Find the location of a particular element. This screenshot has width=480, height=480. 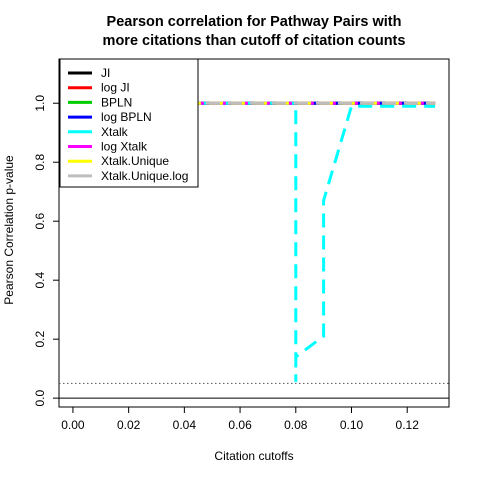

y-tick-label-4: 0.8 is located at coordinates (40, 162).